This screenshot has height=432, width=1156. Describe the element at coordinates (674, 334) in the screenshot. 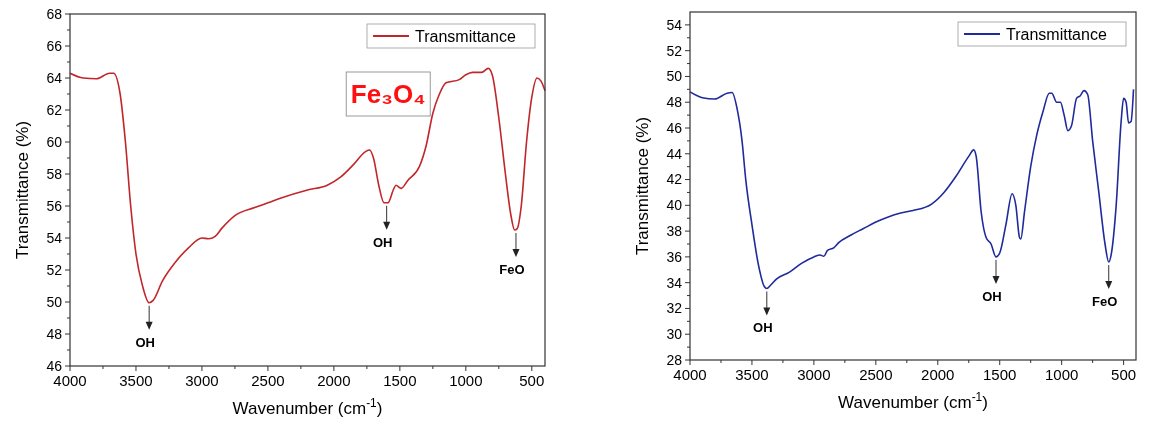

I see `y-tick-label: 30` at that location.